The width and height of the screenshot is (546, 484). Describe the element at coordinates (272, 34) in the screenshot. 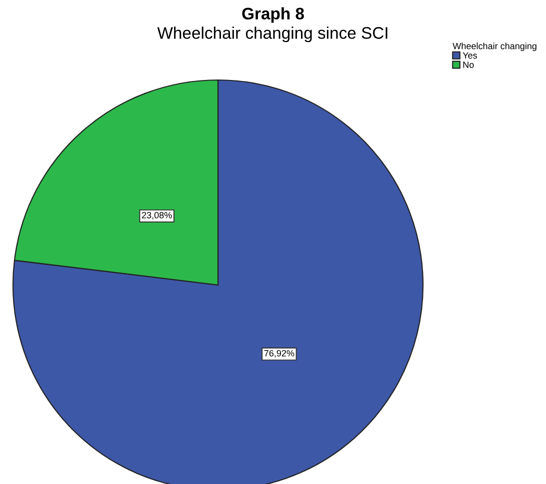

I see `chart-subtitle: Wheelchair changing since SCI` at that location.